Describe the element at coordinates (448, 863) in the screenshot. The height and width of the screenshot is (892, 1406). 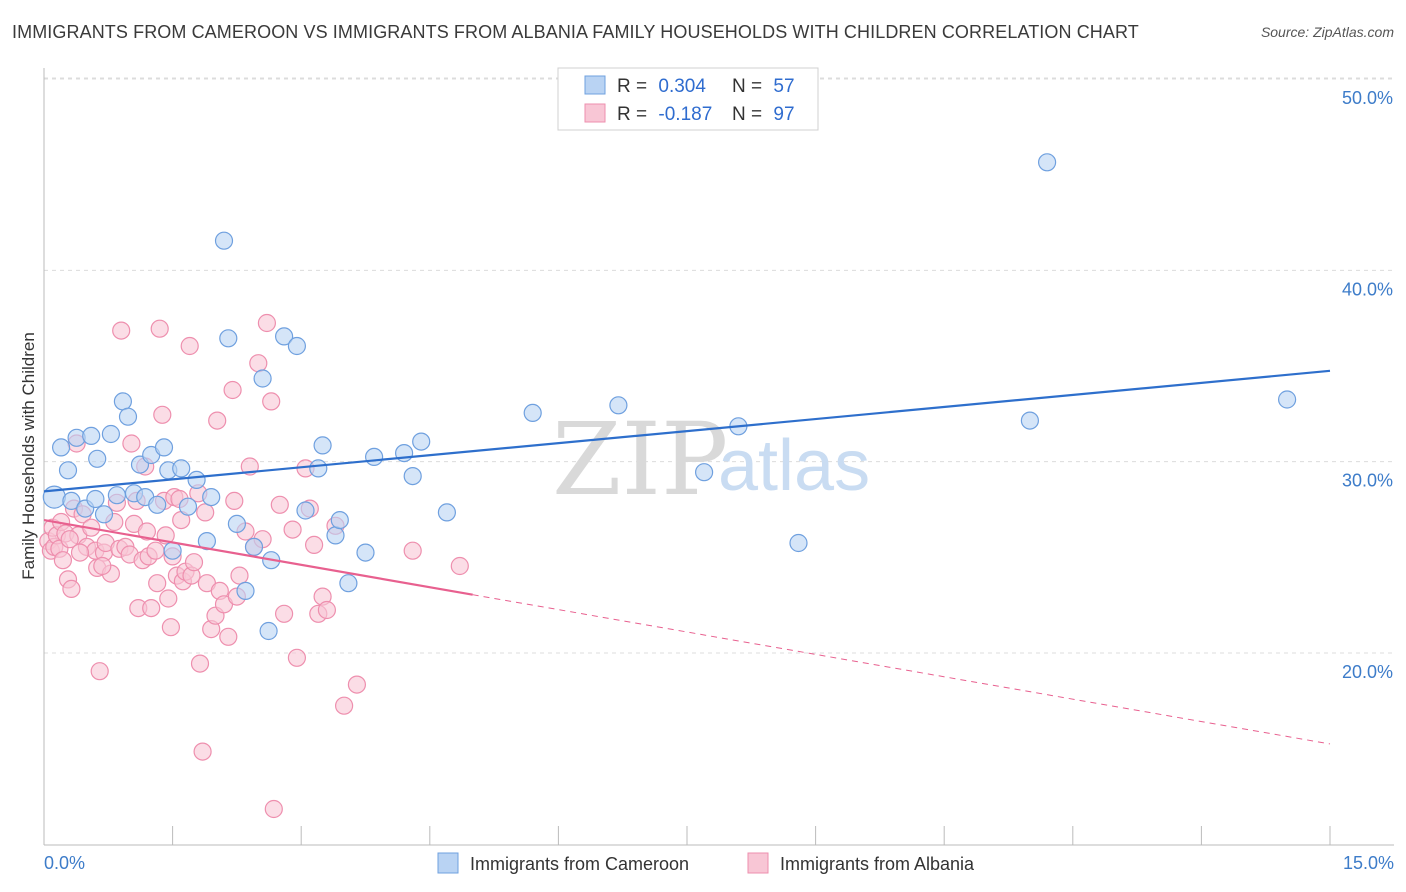
I see `series-legend-swatch-cameroon` at that location.